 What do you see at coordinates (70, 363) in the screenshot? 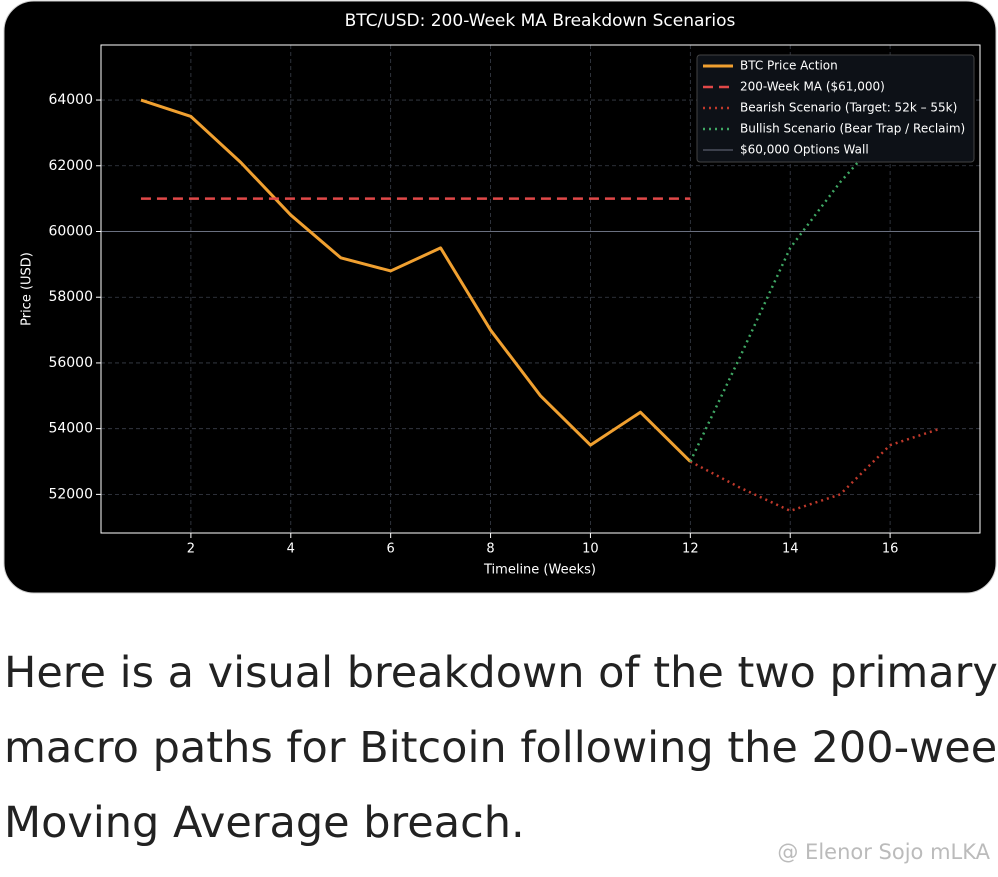
I see `y-tick-label: 56000` at bounding box center [70, 363].